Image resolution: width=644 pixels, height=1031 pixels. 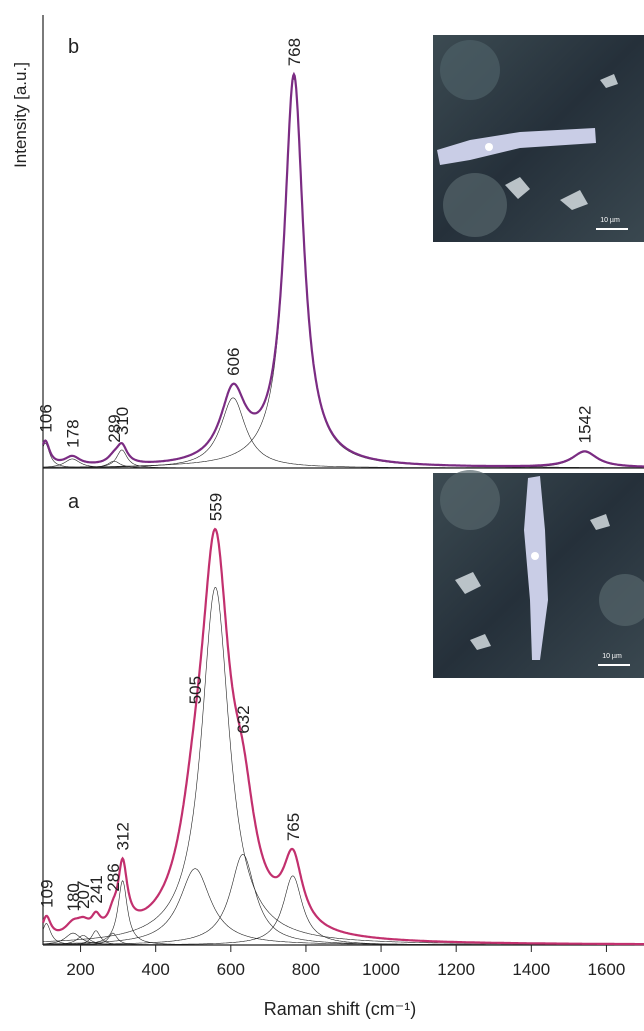 I want to click on x-tick-label: 1000, so click(x=381, y=969).